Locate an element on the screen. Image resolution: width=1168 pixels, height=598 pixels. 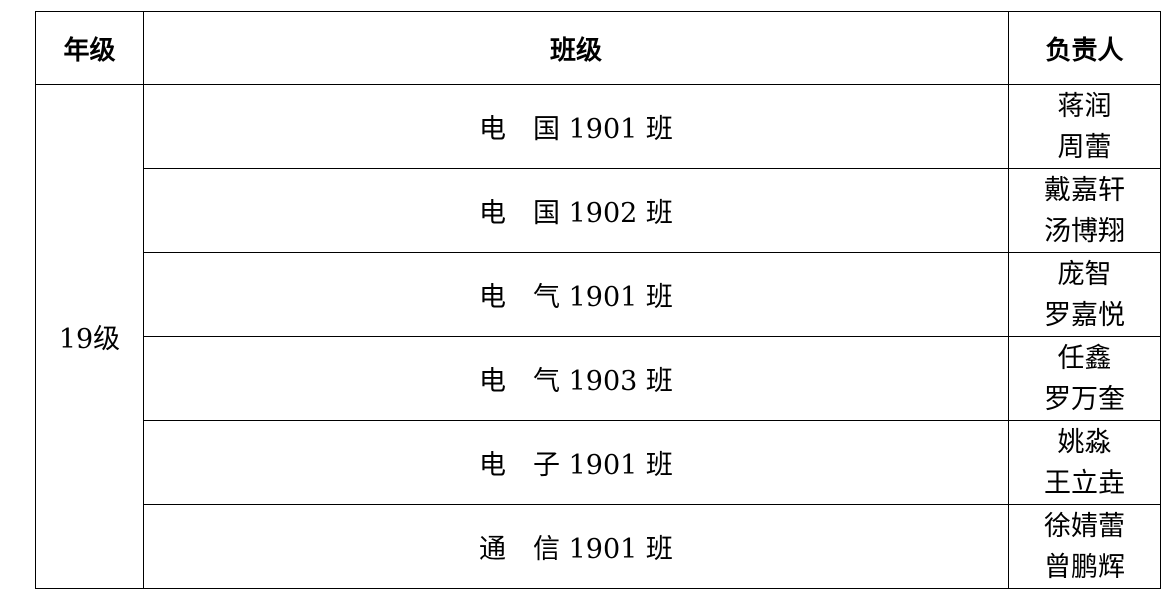
responsible-cell: 庞智 罗嘉悦 is located at coordinates (1084, 294).